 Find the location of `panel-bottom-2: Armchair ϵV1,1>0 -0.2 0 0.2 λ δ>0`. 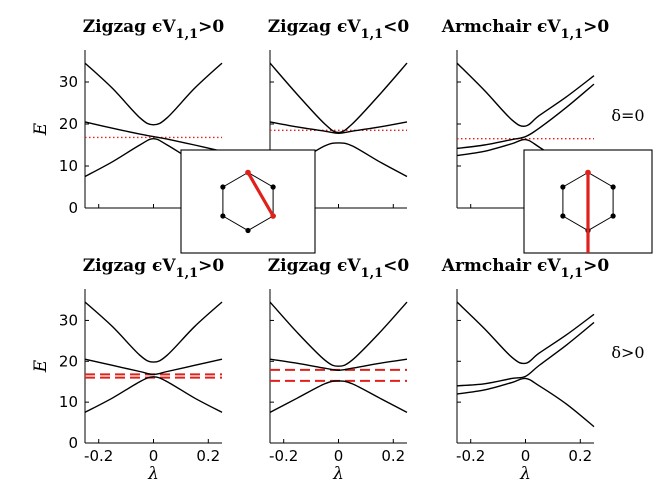

panel-bottom-2: Armchair ϵV1,1>0 -0.2 0 0.2 λ δ>0 is located at coordinates (543, 370).